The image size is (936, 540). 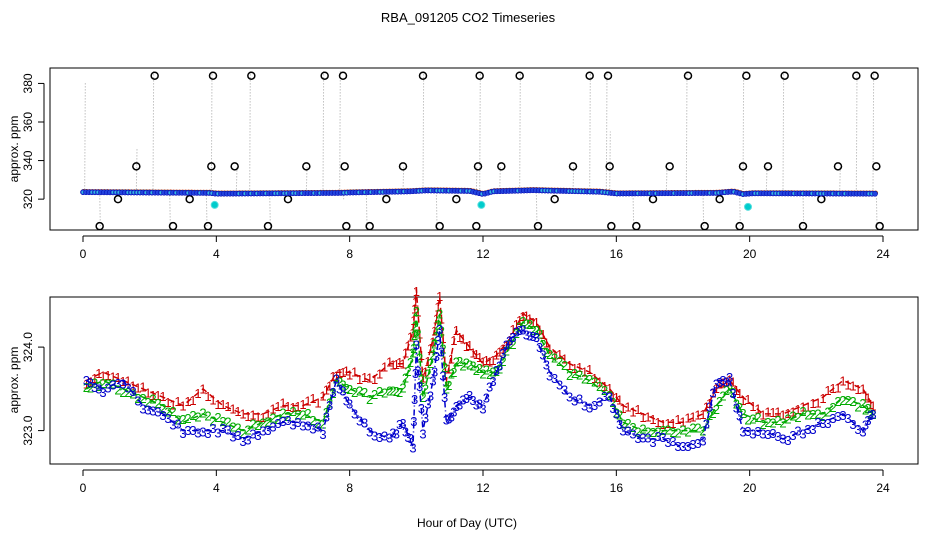 I want to click on top-y-axis-label: approx. ppm, so click(x=14, y=149).